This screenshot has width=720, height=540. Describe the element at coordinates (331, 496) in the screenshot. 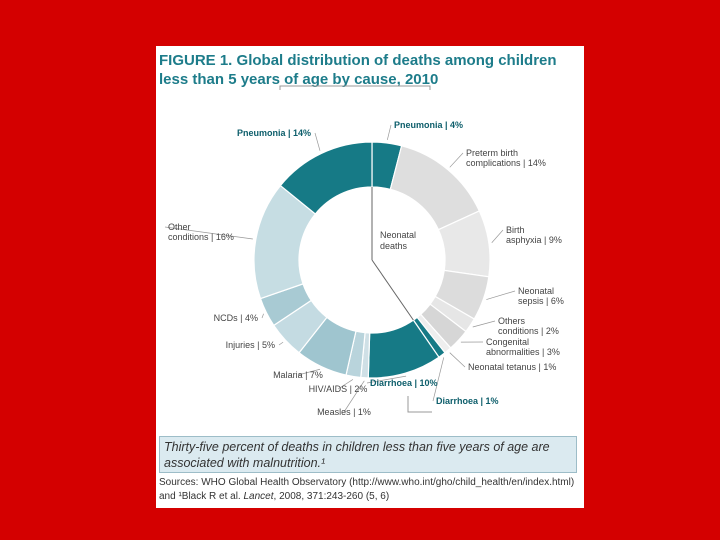

I see `sources-suffix: , 2008, 371:243-260 (5, 6)` at that location.